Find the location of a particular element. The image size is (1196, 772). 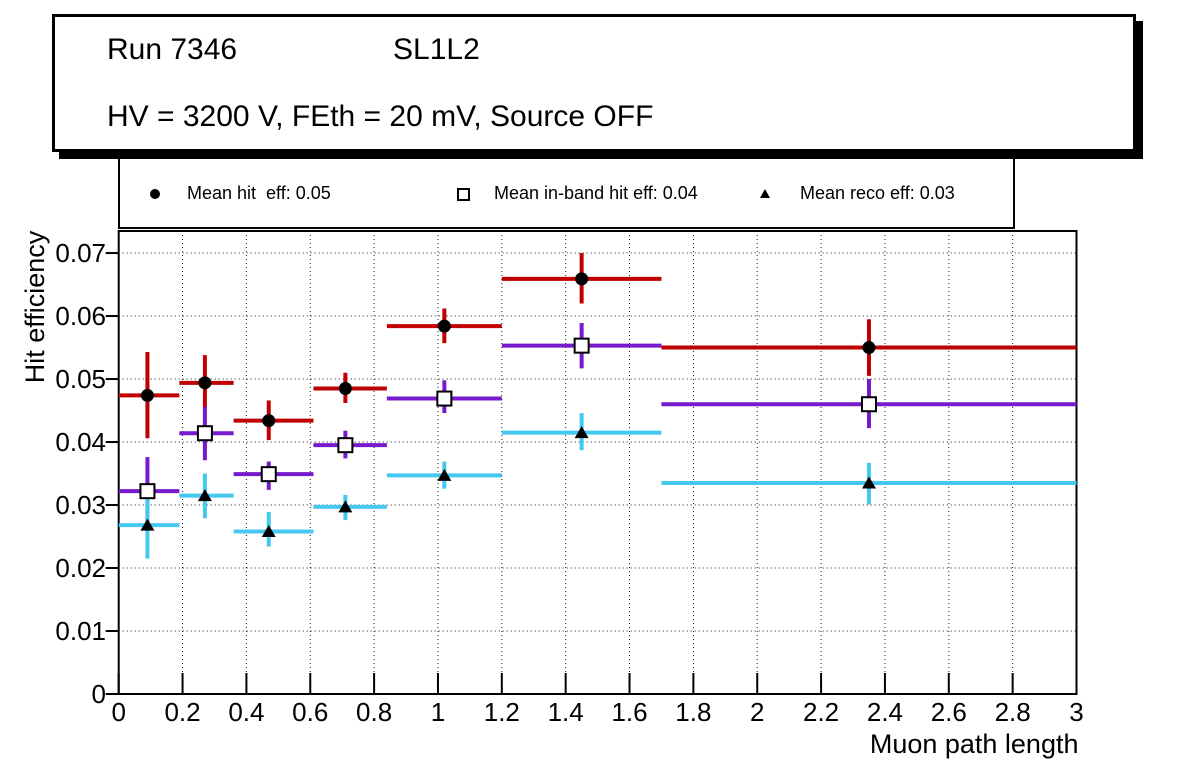

y-tick-label: 0.01 is located at coordinates (80, 631).